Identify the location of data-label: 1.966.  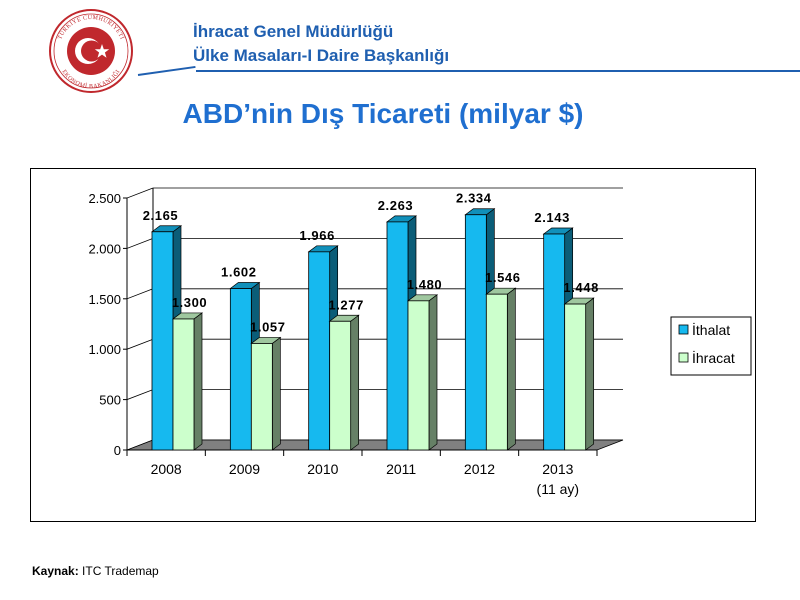
(317, 235).